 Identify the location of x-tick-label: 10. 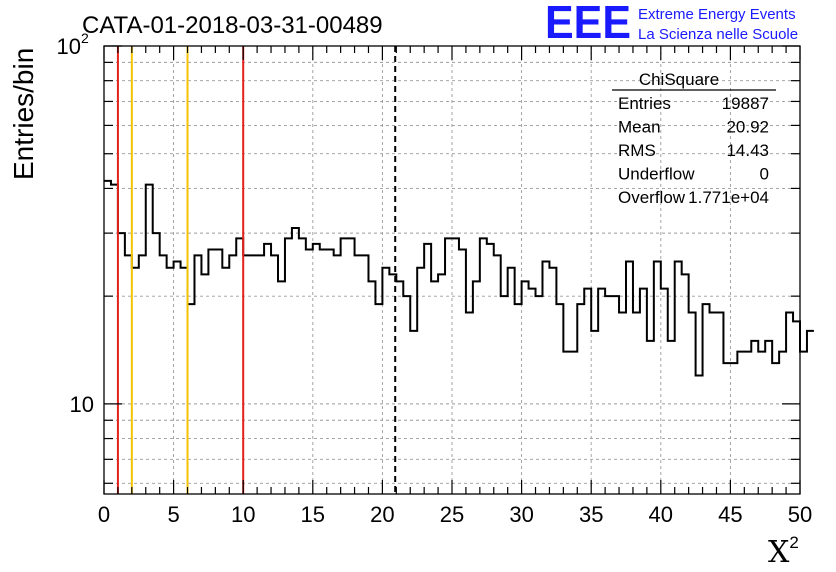
(243, 514).